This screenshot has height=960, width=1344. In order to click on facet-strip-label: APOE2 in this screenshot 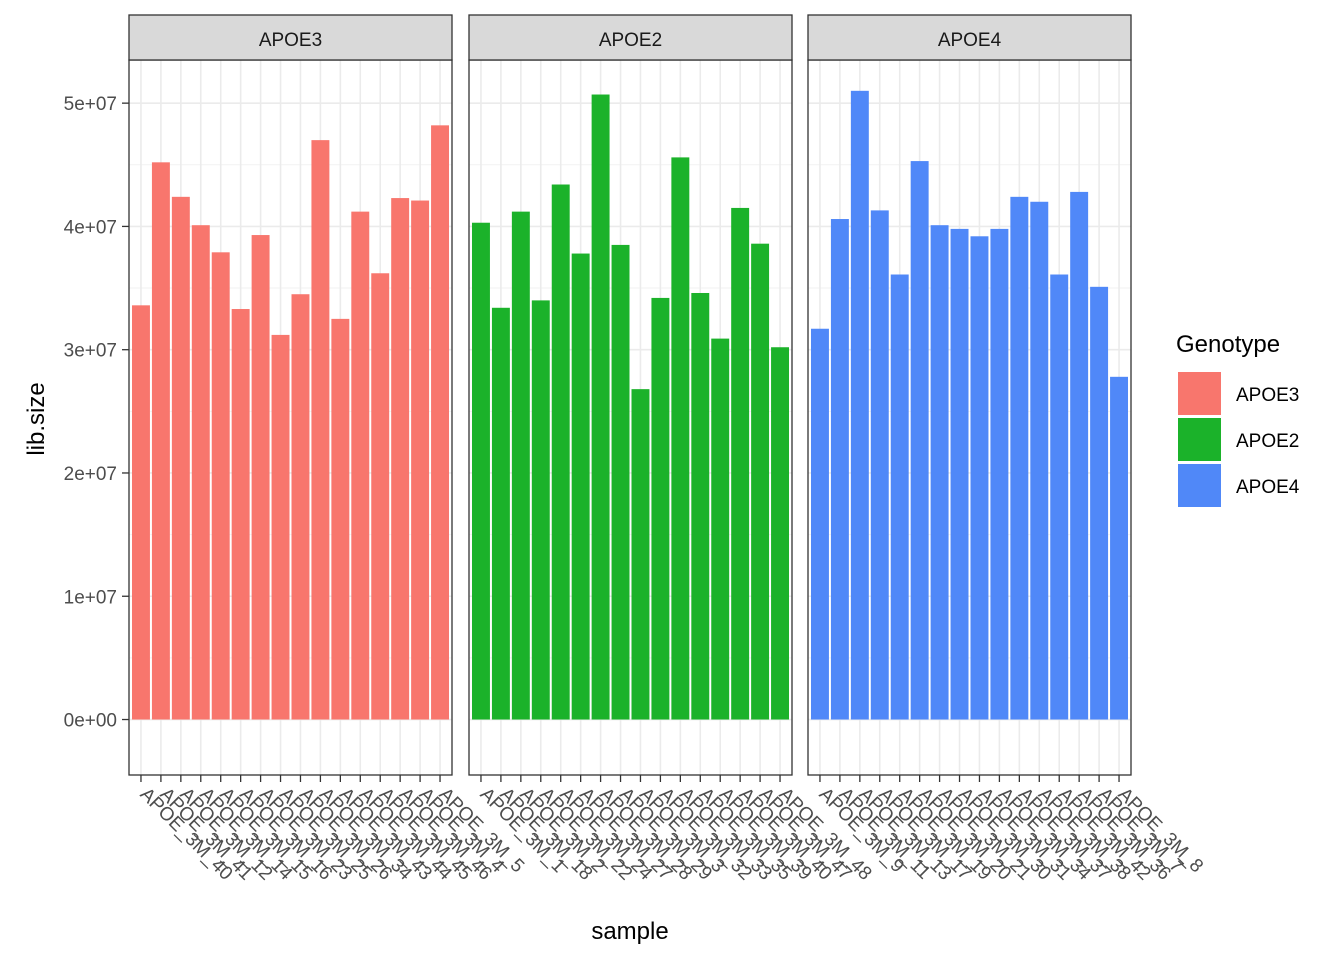, I will do `click(630, 40)`.